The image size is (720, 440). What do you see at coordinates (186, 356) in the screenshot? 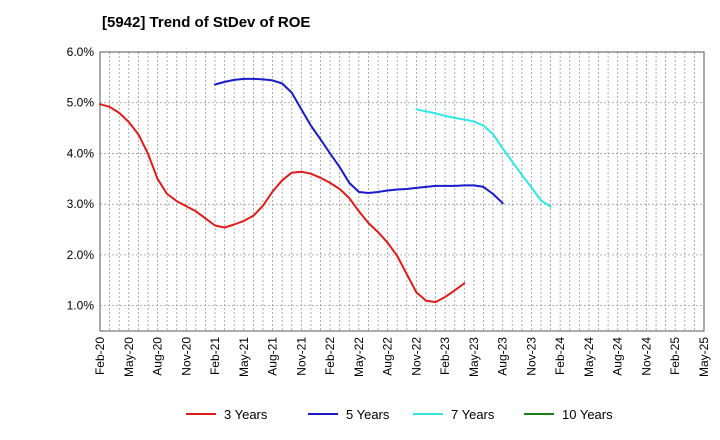
I see `x-tick-label: Nov-20` at bounding box center [186, 356].